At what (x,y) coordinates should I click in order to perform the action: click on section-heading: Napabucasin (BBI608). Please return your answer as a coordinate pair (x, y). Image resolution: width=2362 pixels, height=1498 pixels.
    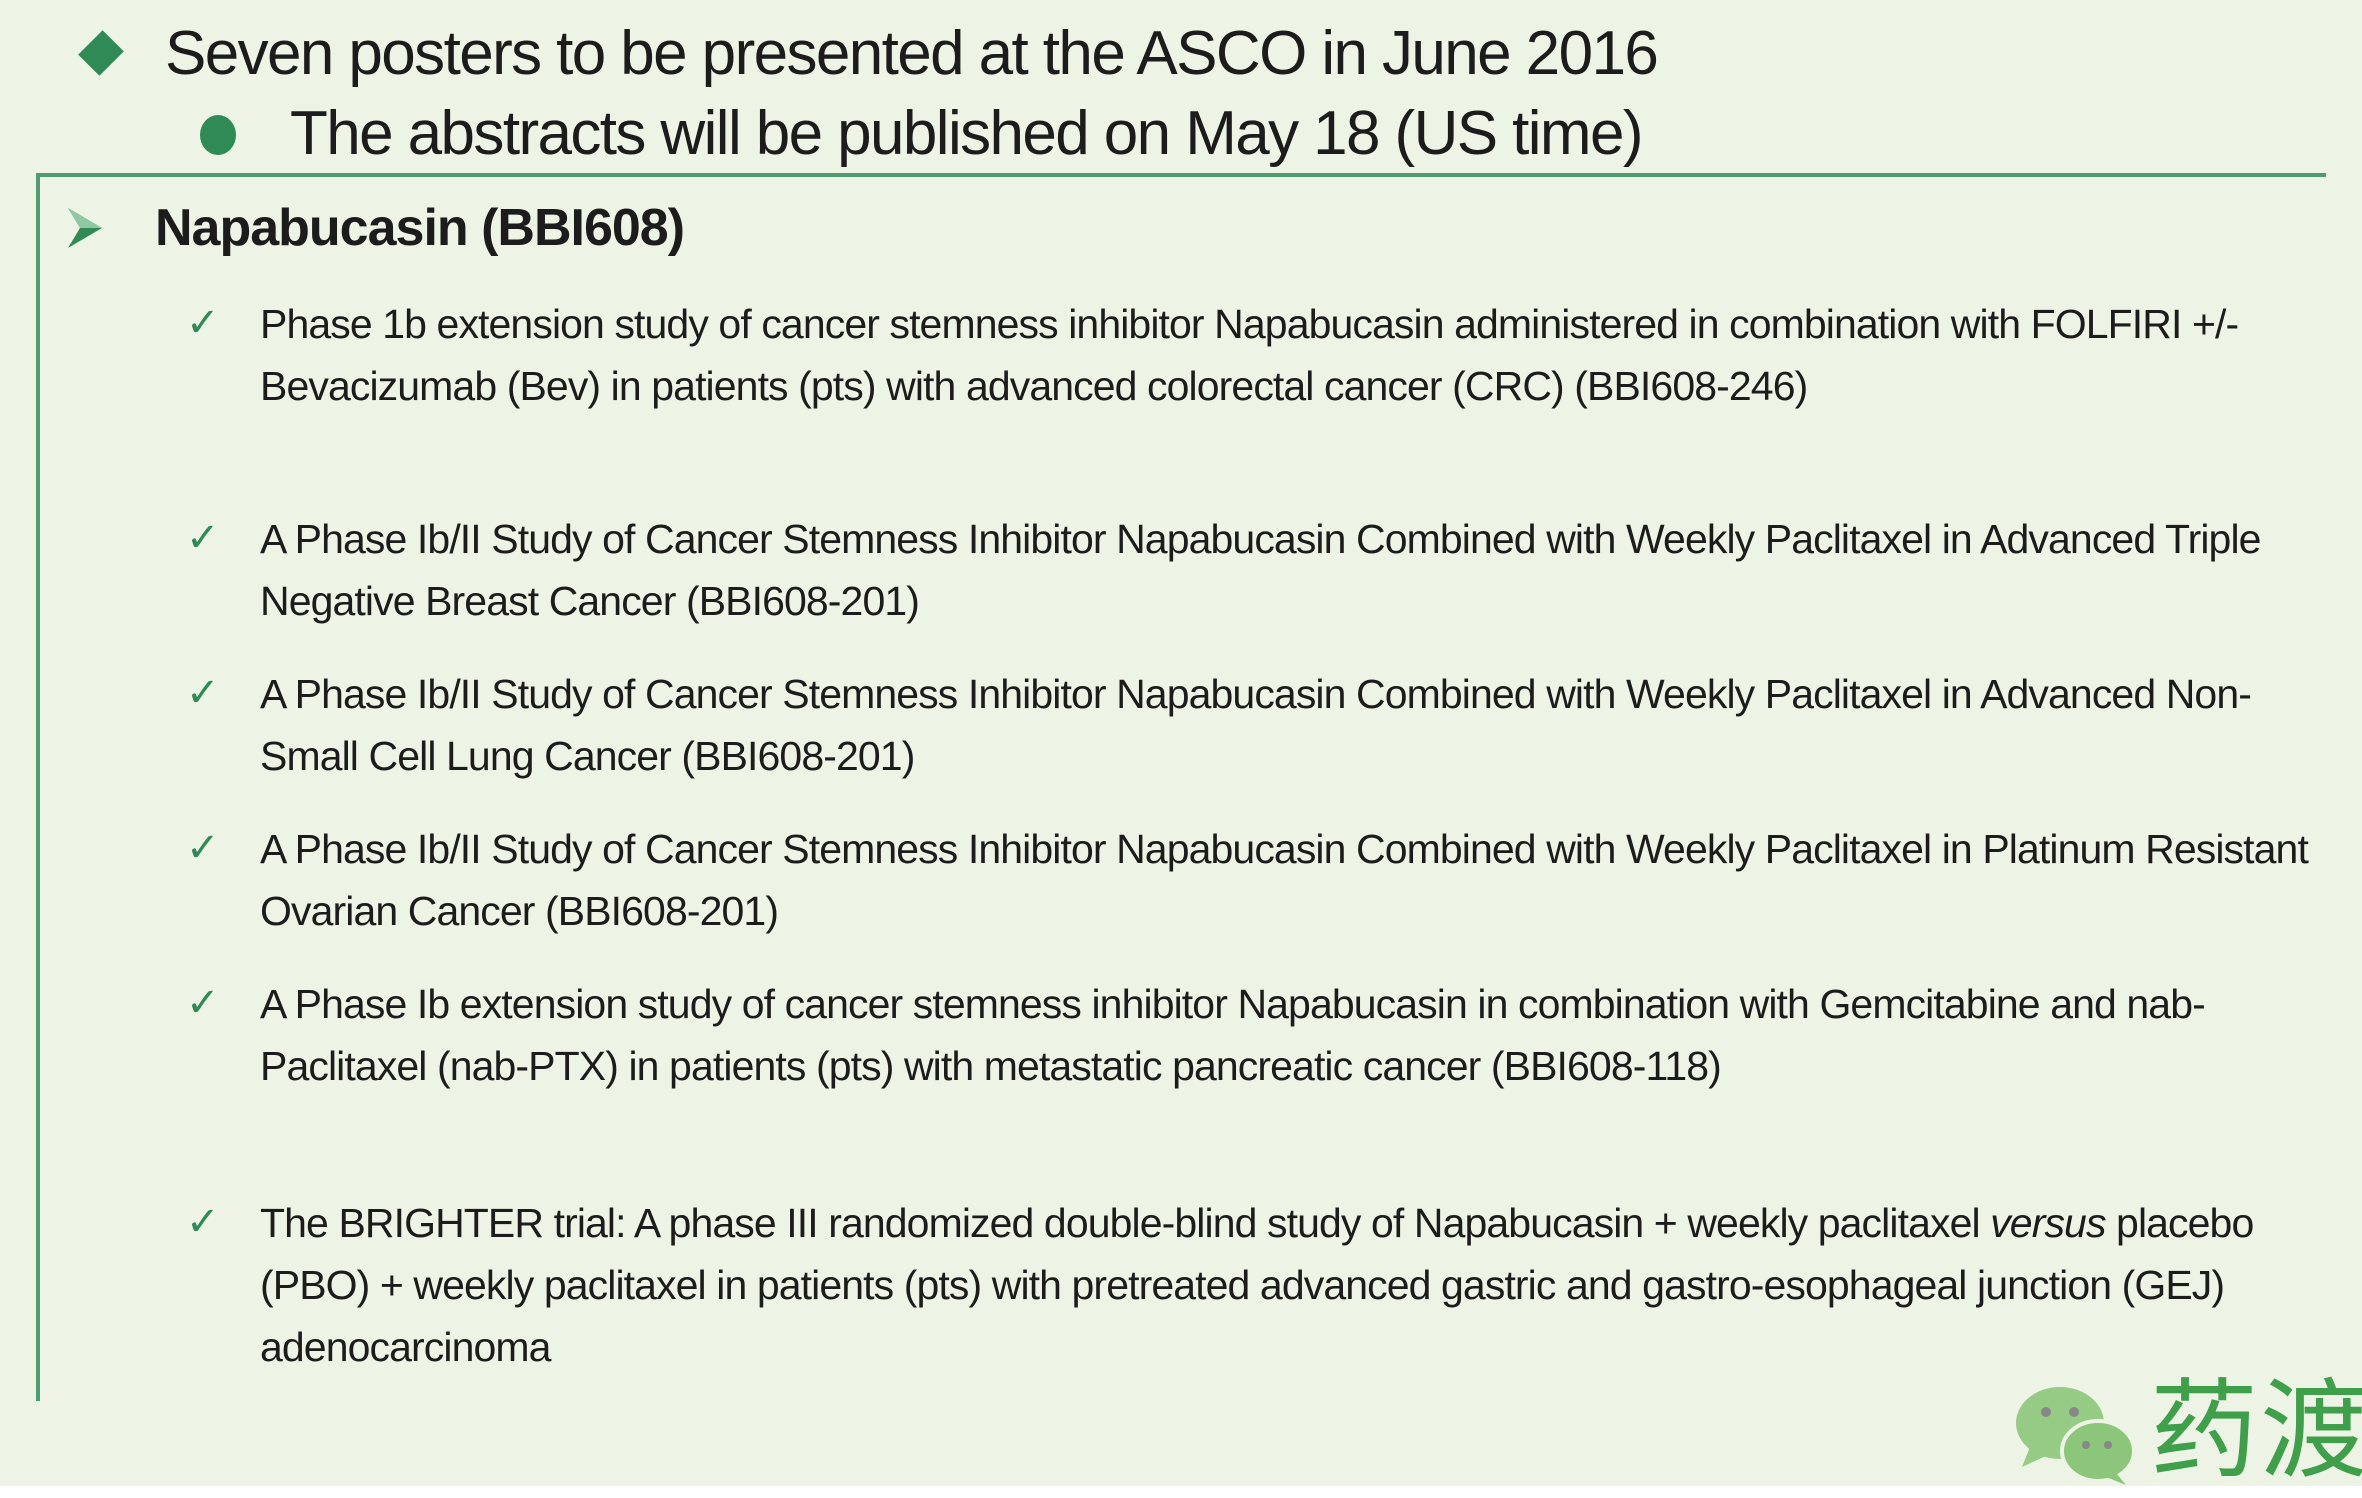
    Looking at the image, I should click on (420, 228).